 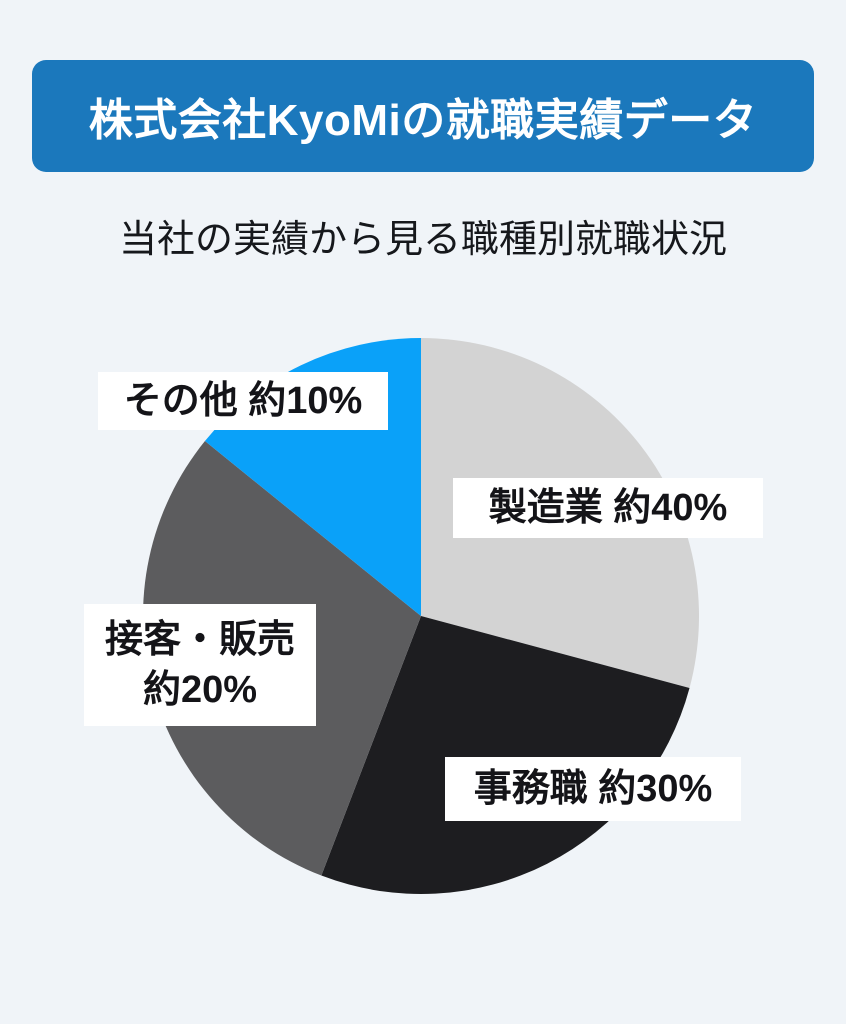 I want to click on pie-label-sales: 接客・販売 約20%, so click(x=200, y=665).